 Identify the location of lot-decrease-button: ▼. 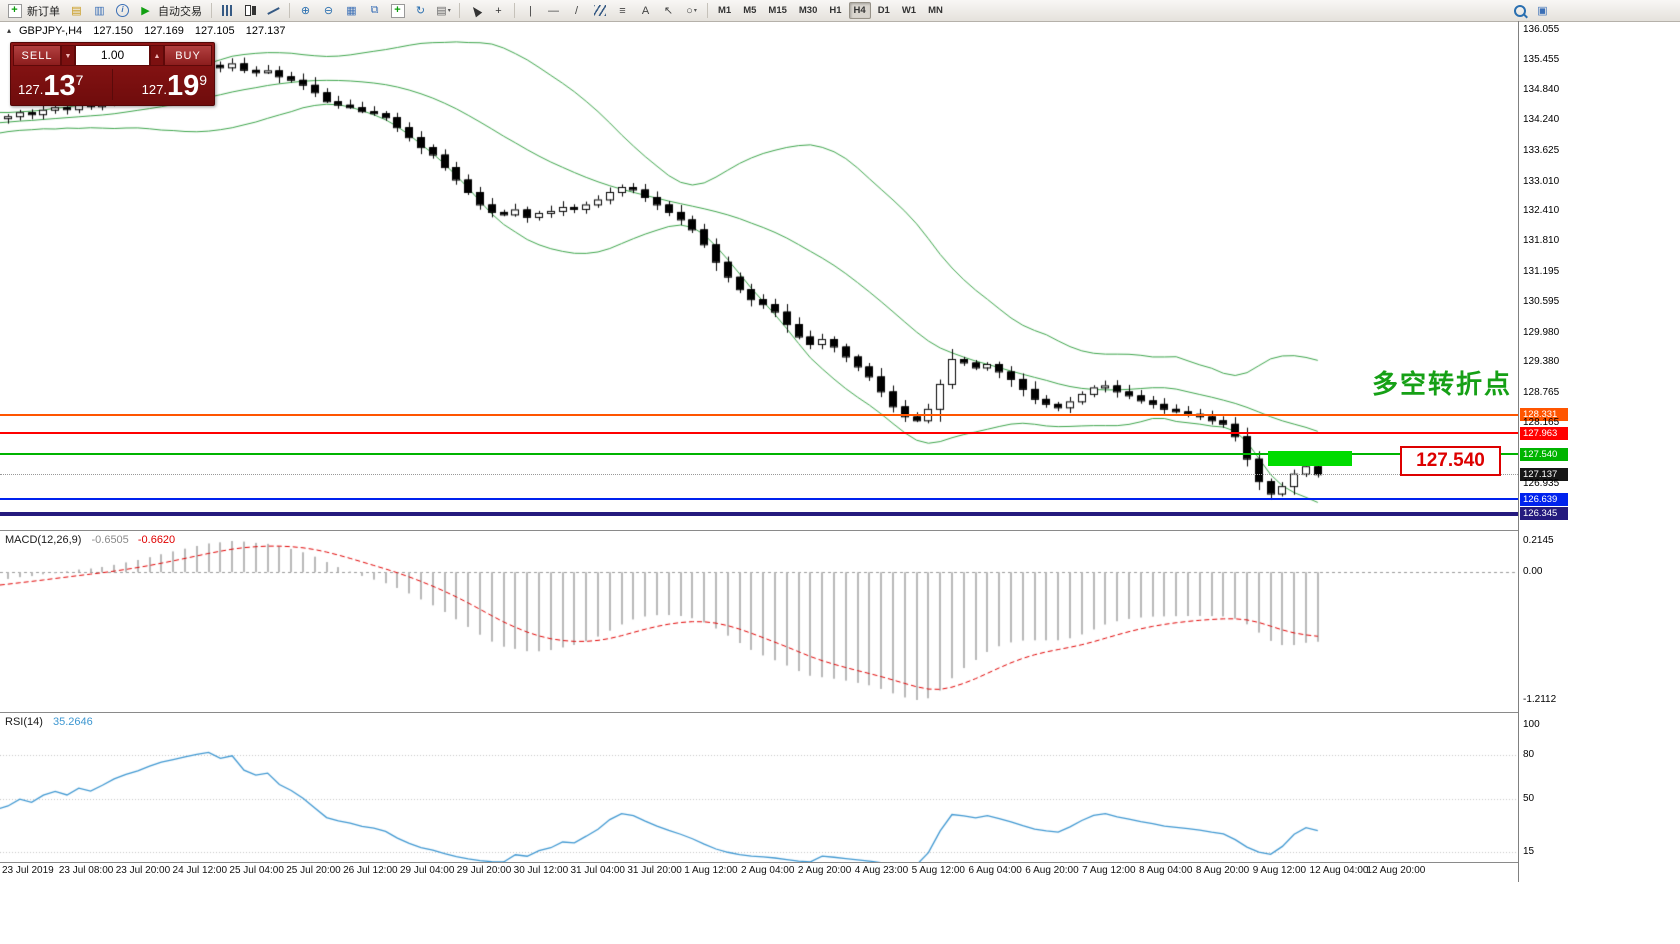
(68, 55).